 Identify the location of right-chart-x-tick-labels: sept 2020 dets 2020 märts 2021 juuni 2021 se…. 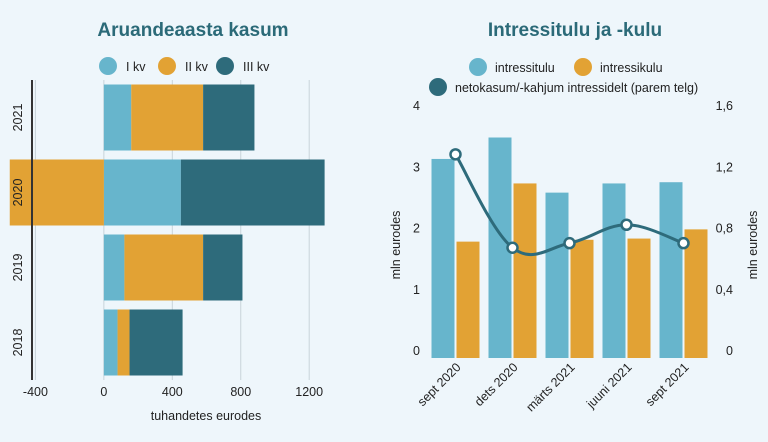
(553, 387).